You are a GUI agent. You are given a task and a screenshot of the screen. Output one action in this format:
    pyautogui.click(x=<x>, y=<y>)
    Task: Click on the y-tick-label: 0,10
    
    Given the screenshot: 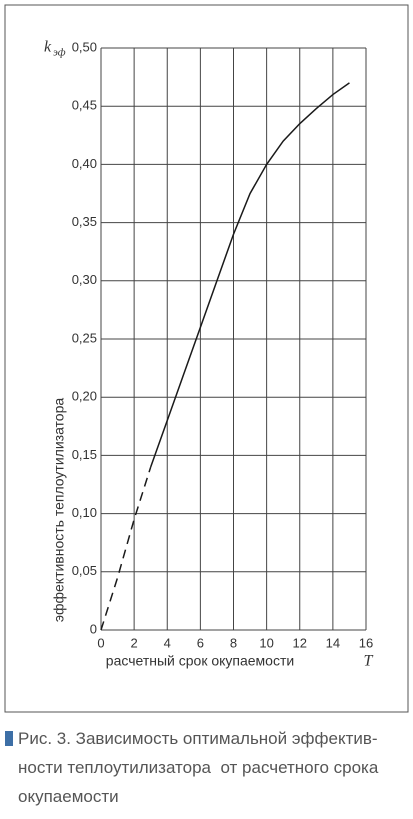 What is the action you would take?
    pyautogui.click(x=84, y=512)
    